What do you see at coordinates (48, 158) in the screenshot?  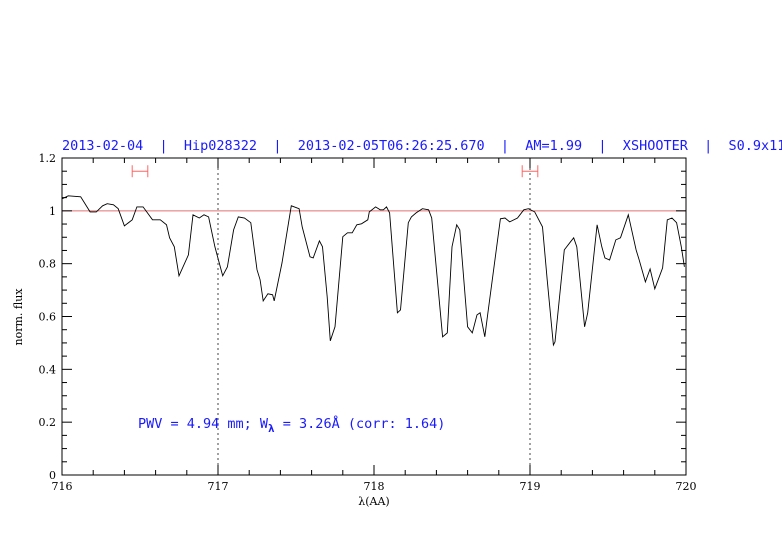 I see `y-tick-label: 1.2` at bounding box center [48, 158].